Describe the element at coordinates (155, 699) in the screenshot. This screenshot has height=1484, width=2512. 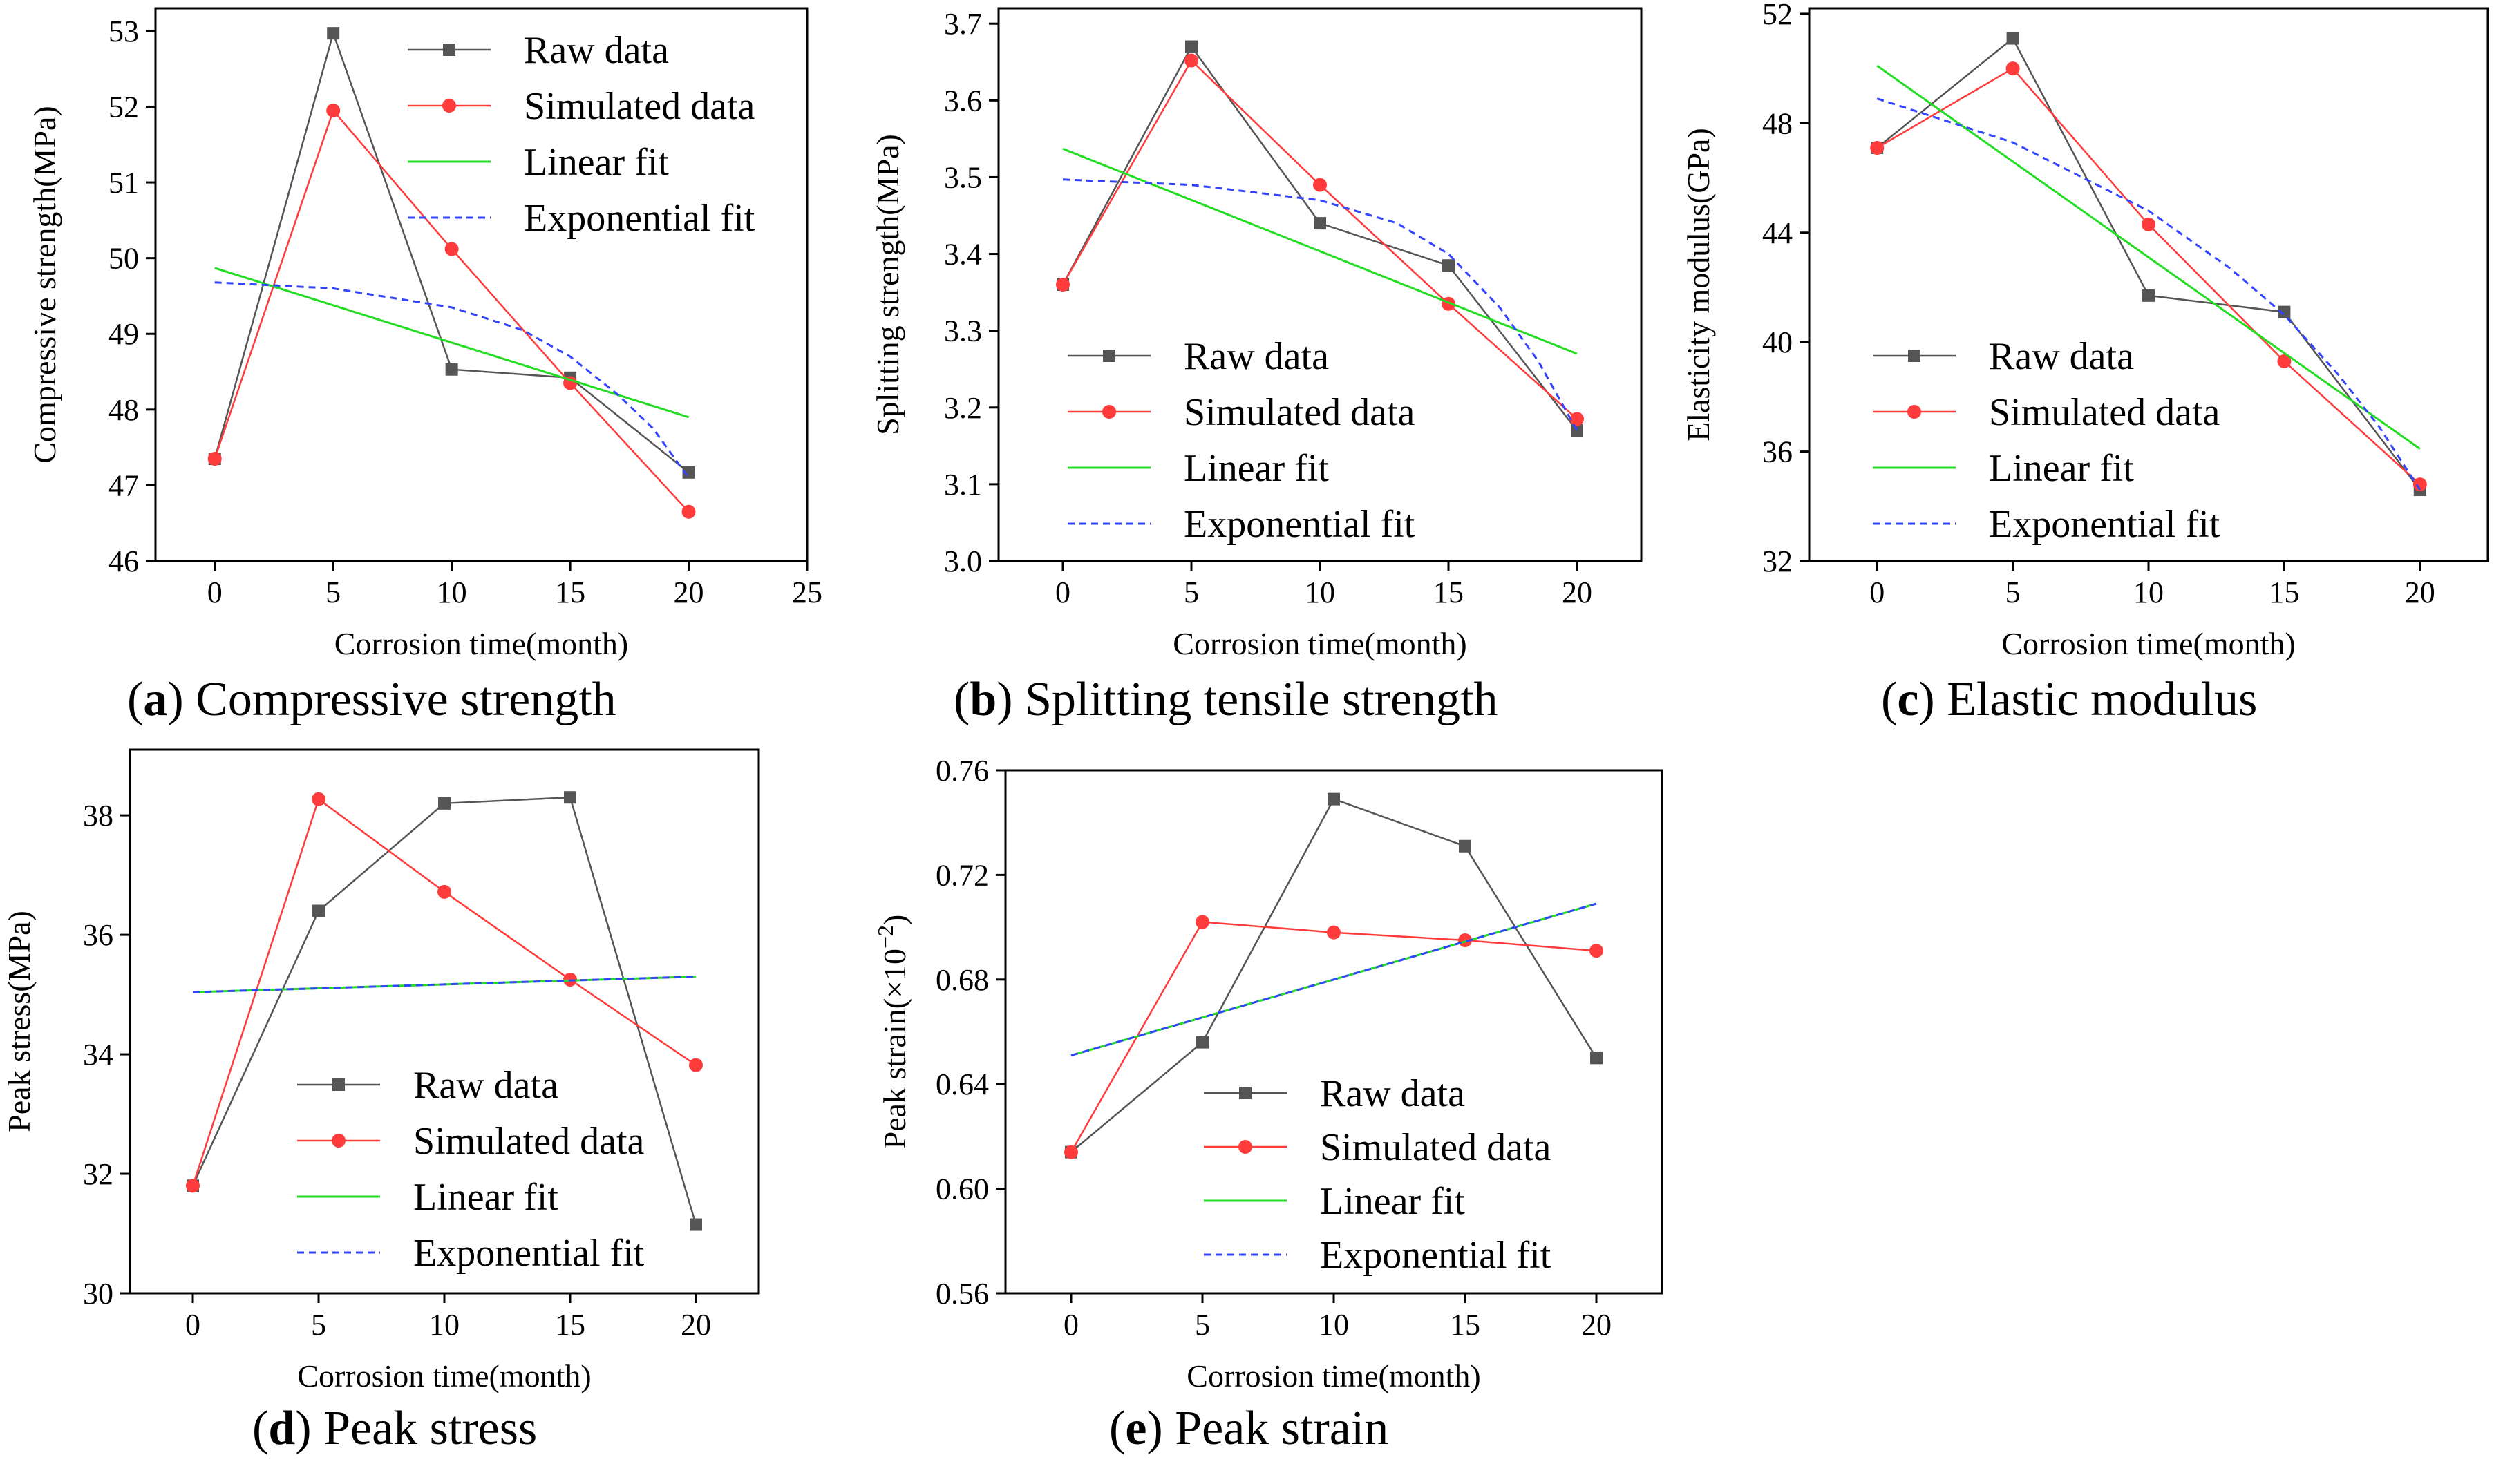
I see `caption-letter: a` at that location.